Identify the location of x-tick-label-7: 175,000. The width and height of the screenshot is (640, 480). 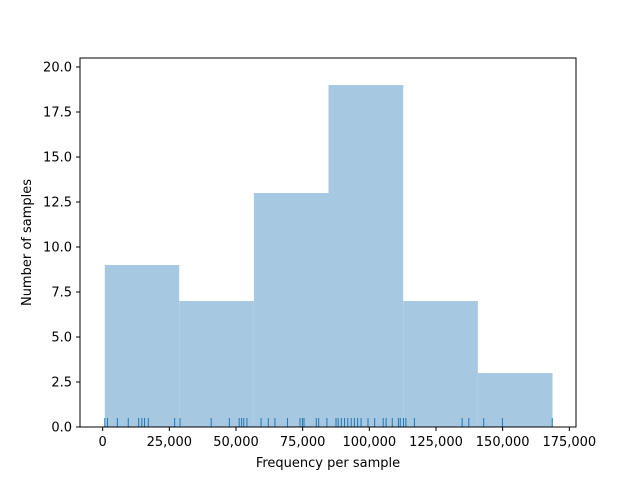
(569, 442).